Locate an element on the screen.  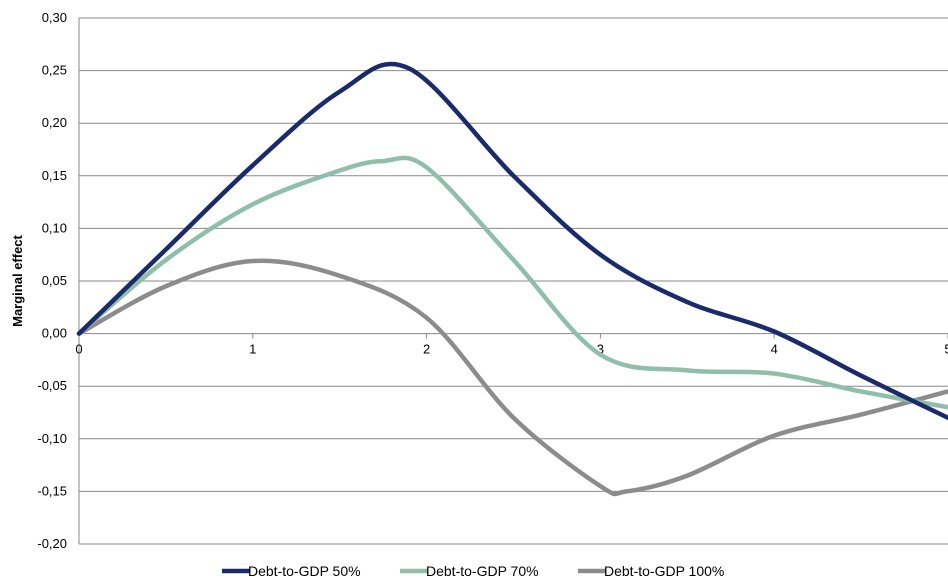
legend-label-3: Debt-to-GDP 100% is located at coordinates (664, 571).